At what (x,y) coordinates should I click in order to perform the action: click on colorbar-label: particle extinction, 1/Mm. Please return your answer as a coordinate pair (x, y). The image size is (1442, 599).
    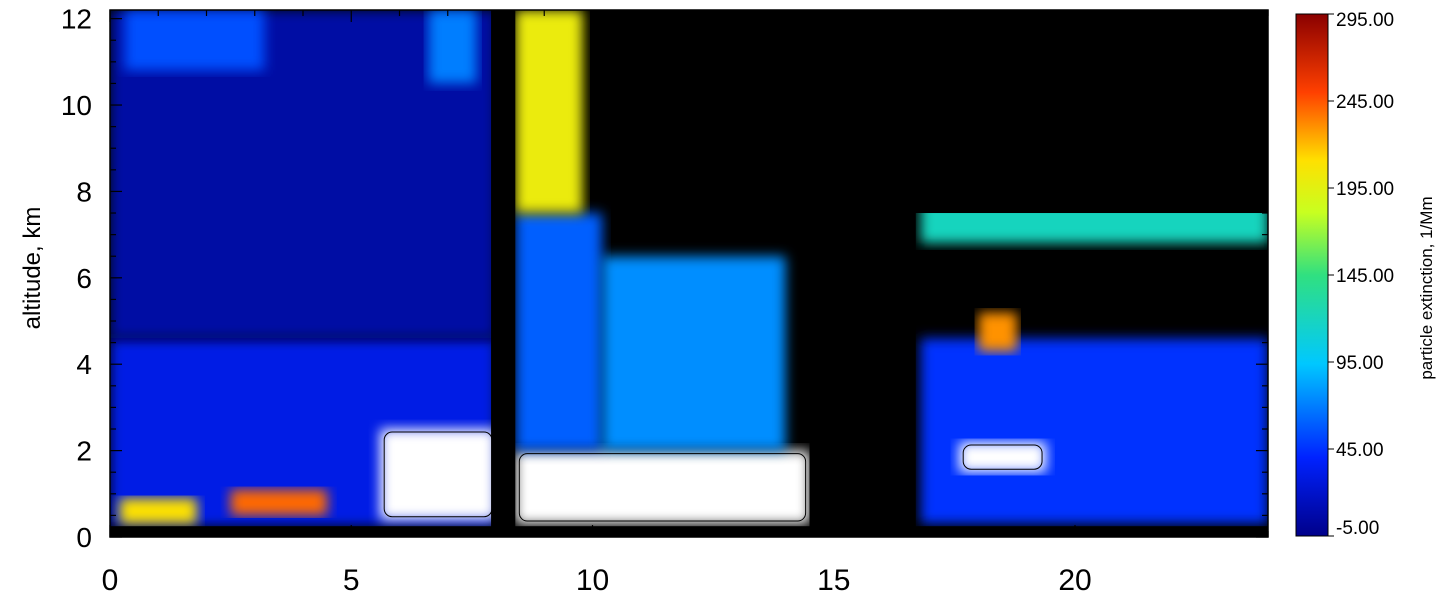
    Looking at the image, I should click on (1426, 287).